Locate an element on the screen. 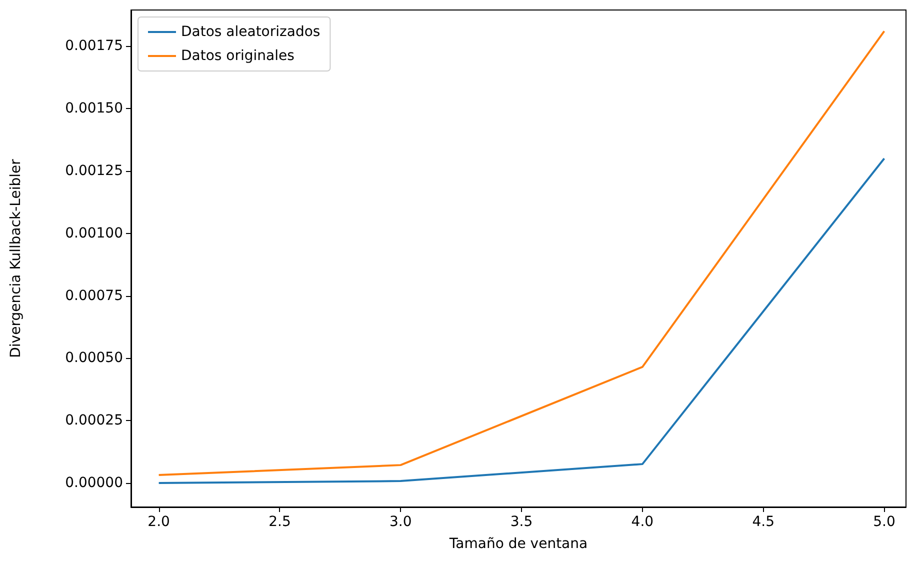 The height and width of the screenshot is (564, 908). x-axis-title: Tamaño de ventana is located at coordinates (518, 544).